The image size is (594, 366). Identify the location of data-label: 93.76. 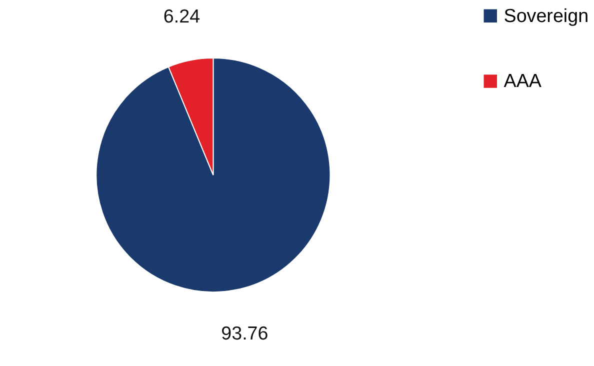
(244, 333).